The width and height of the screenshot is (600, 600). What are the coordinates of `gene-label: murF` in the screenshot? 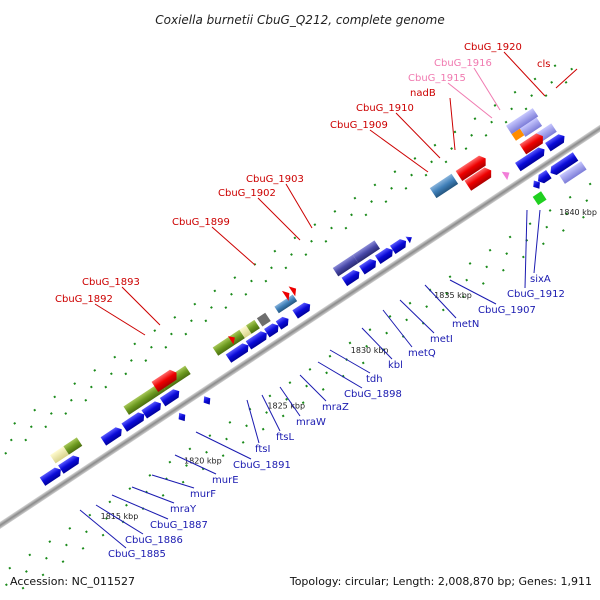 It's located at (203, 494).